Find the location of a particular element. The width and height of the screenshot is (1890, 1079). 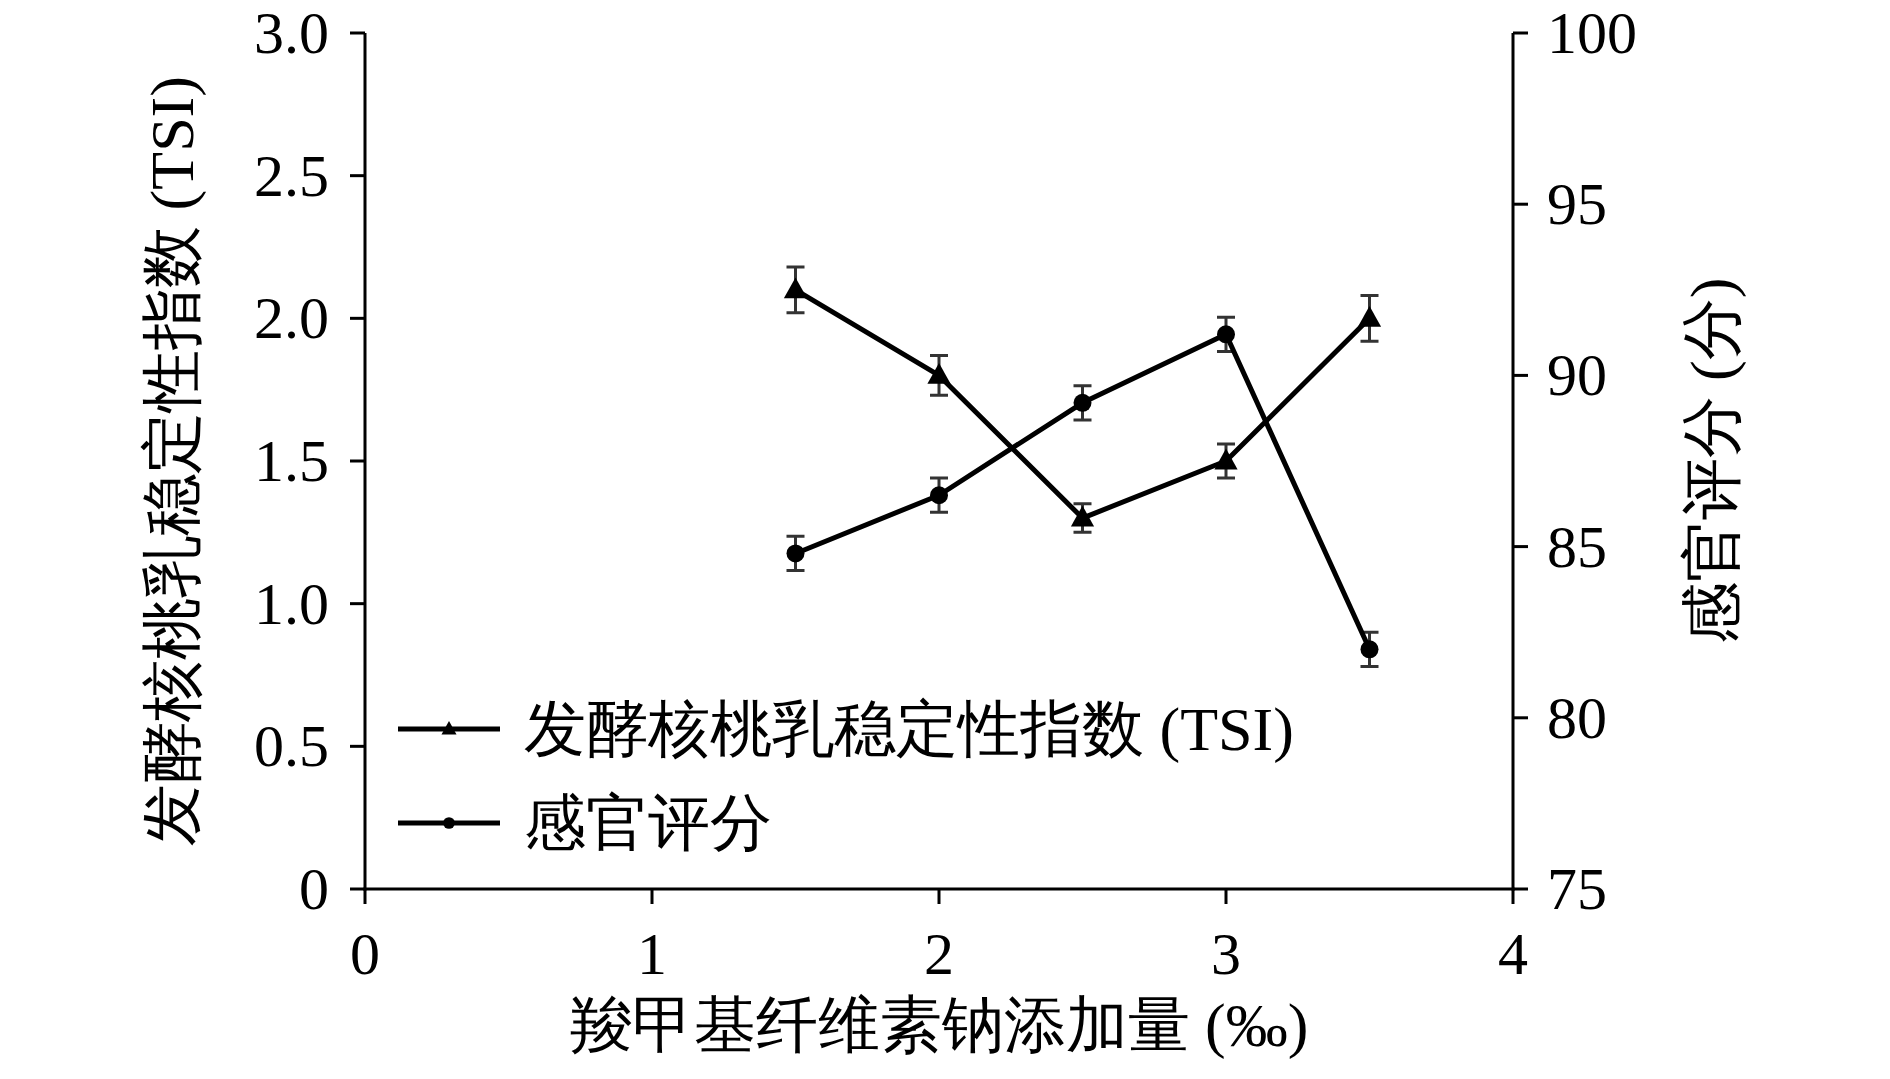

y2-tick-label: 100 is located at coordinates (1592, 33).